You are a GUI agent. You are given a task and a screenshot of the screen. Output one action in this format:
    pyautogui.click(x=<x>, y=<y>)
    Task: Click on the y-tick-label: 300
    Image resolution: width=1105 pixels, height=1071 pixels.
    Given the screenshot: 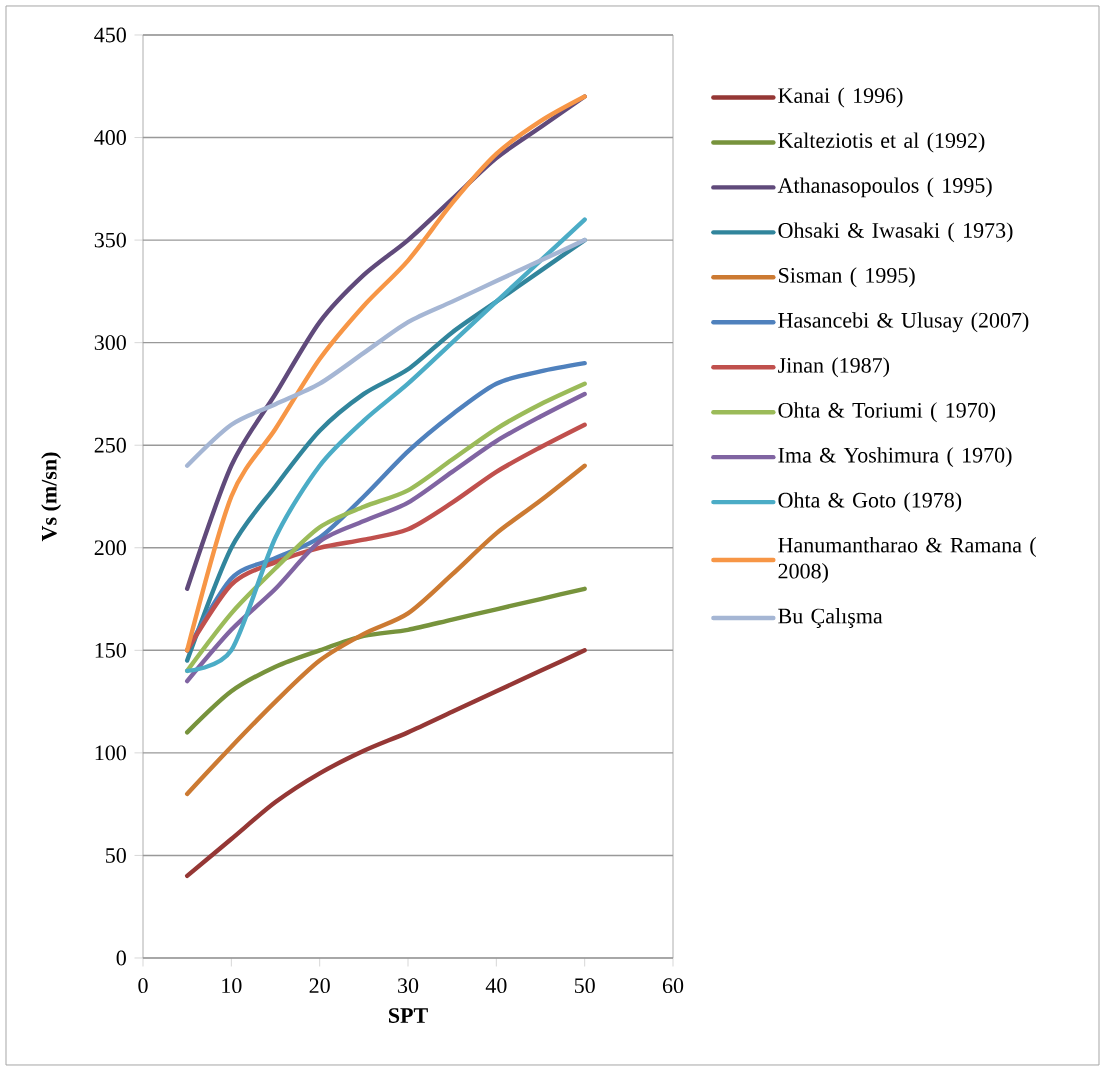 What is the action you would take?
    pyautogui.click(x=110, y=343)
    